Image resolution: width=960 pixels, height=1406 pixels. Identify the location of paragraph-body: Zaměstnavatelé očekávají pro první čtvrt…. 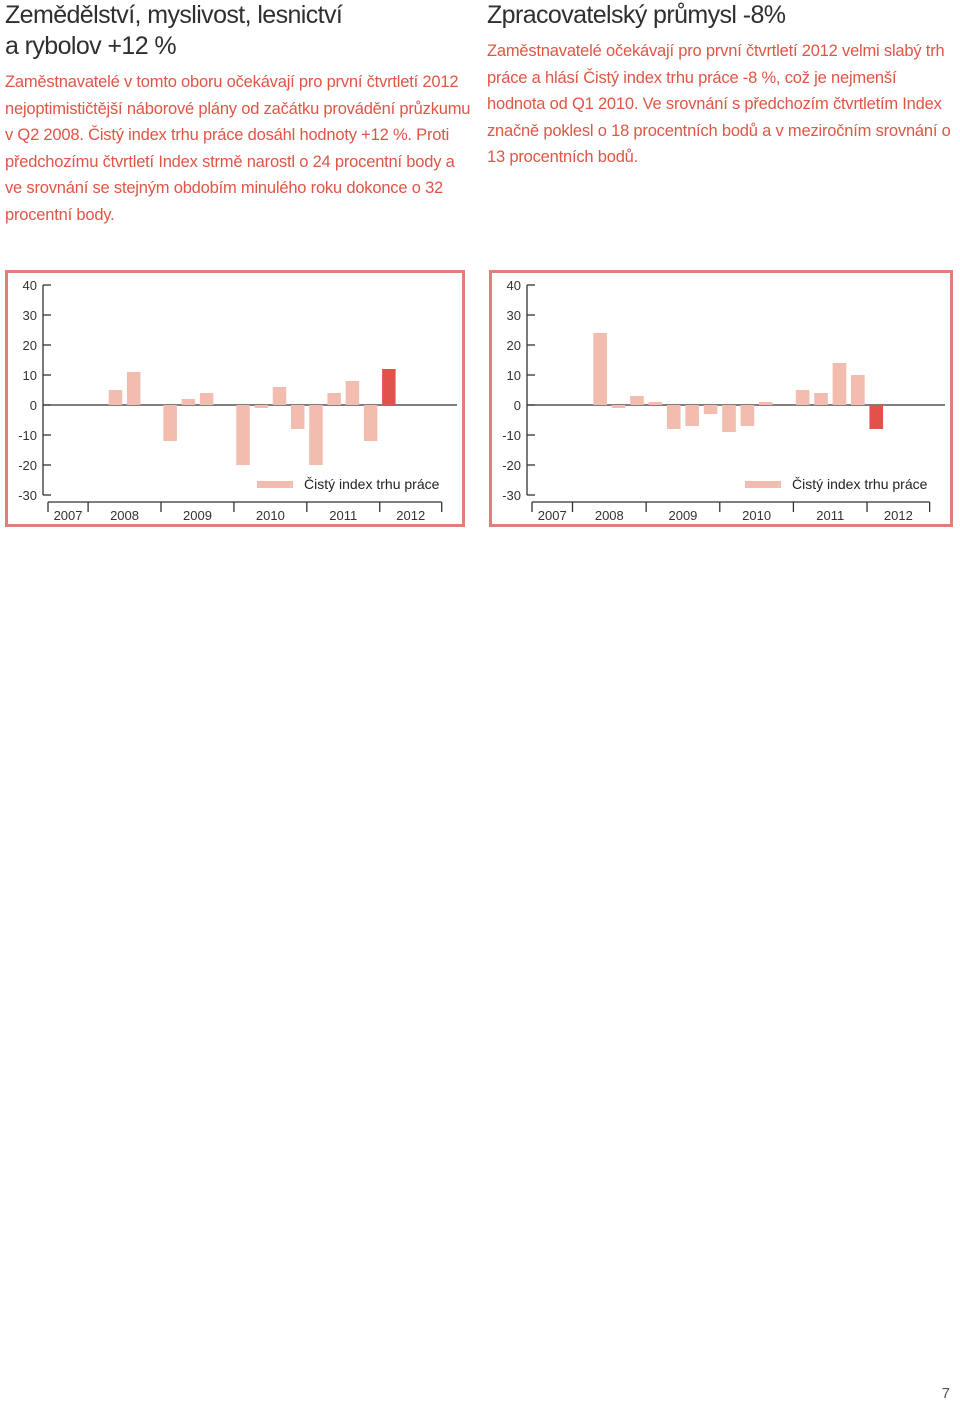
(719, 104).